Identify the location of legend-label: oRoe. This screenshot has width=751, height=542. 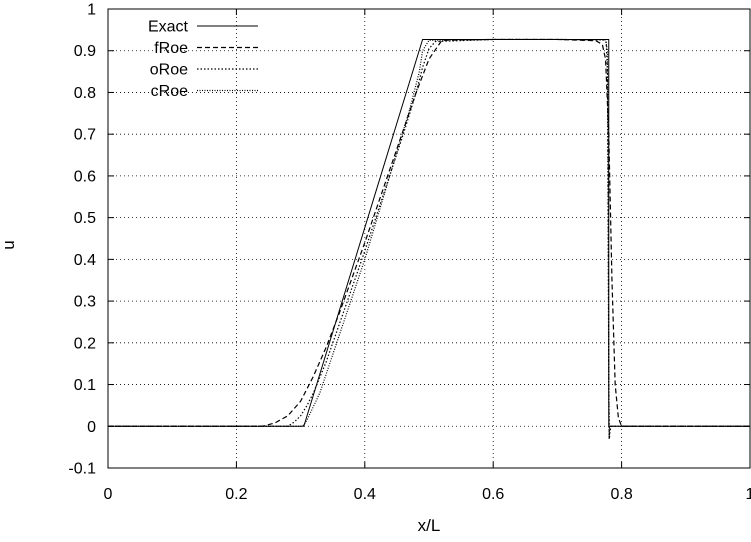
(169, 70).